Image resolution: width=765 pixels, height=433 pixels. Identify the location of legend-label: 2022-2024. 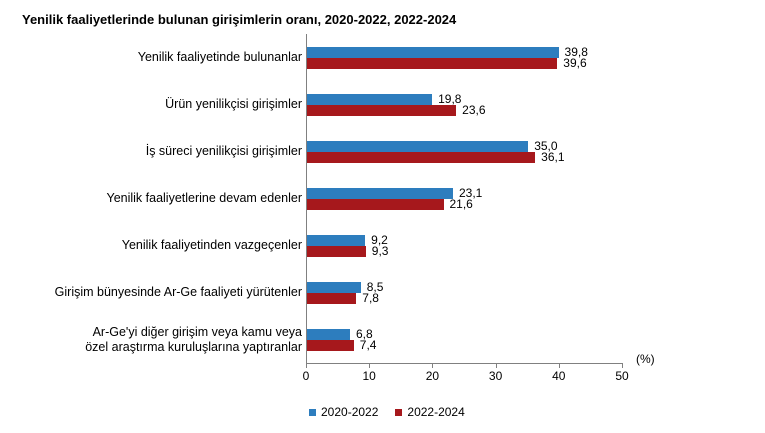
(436, 412).